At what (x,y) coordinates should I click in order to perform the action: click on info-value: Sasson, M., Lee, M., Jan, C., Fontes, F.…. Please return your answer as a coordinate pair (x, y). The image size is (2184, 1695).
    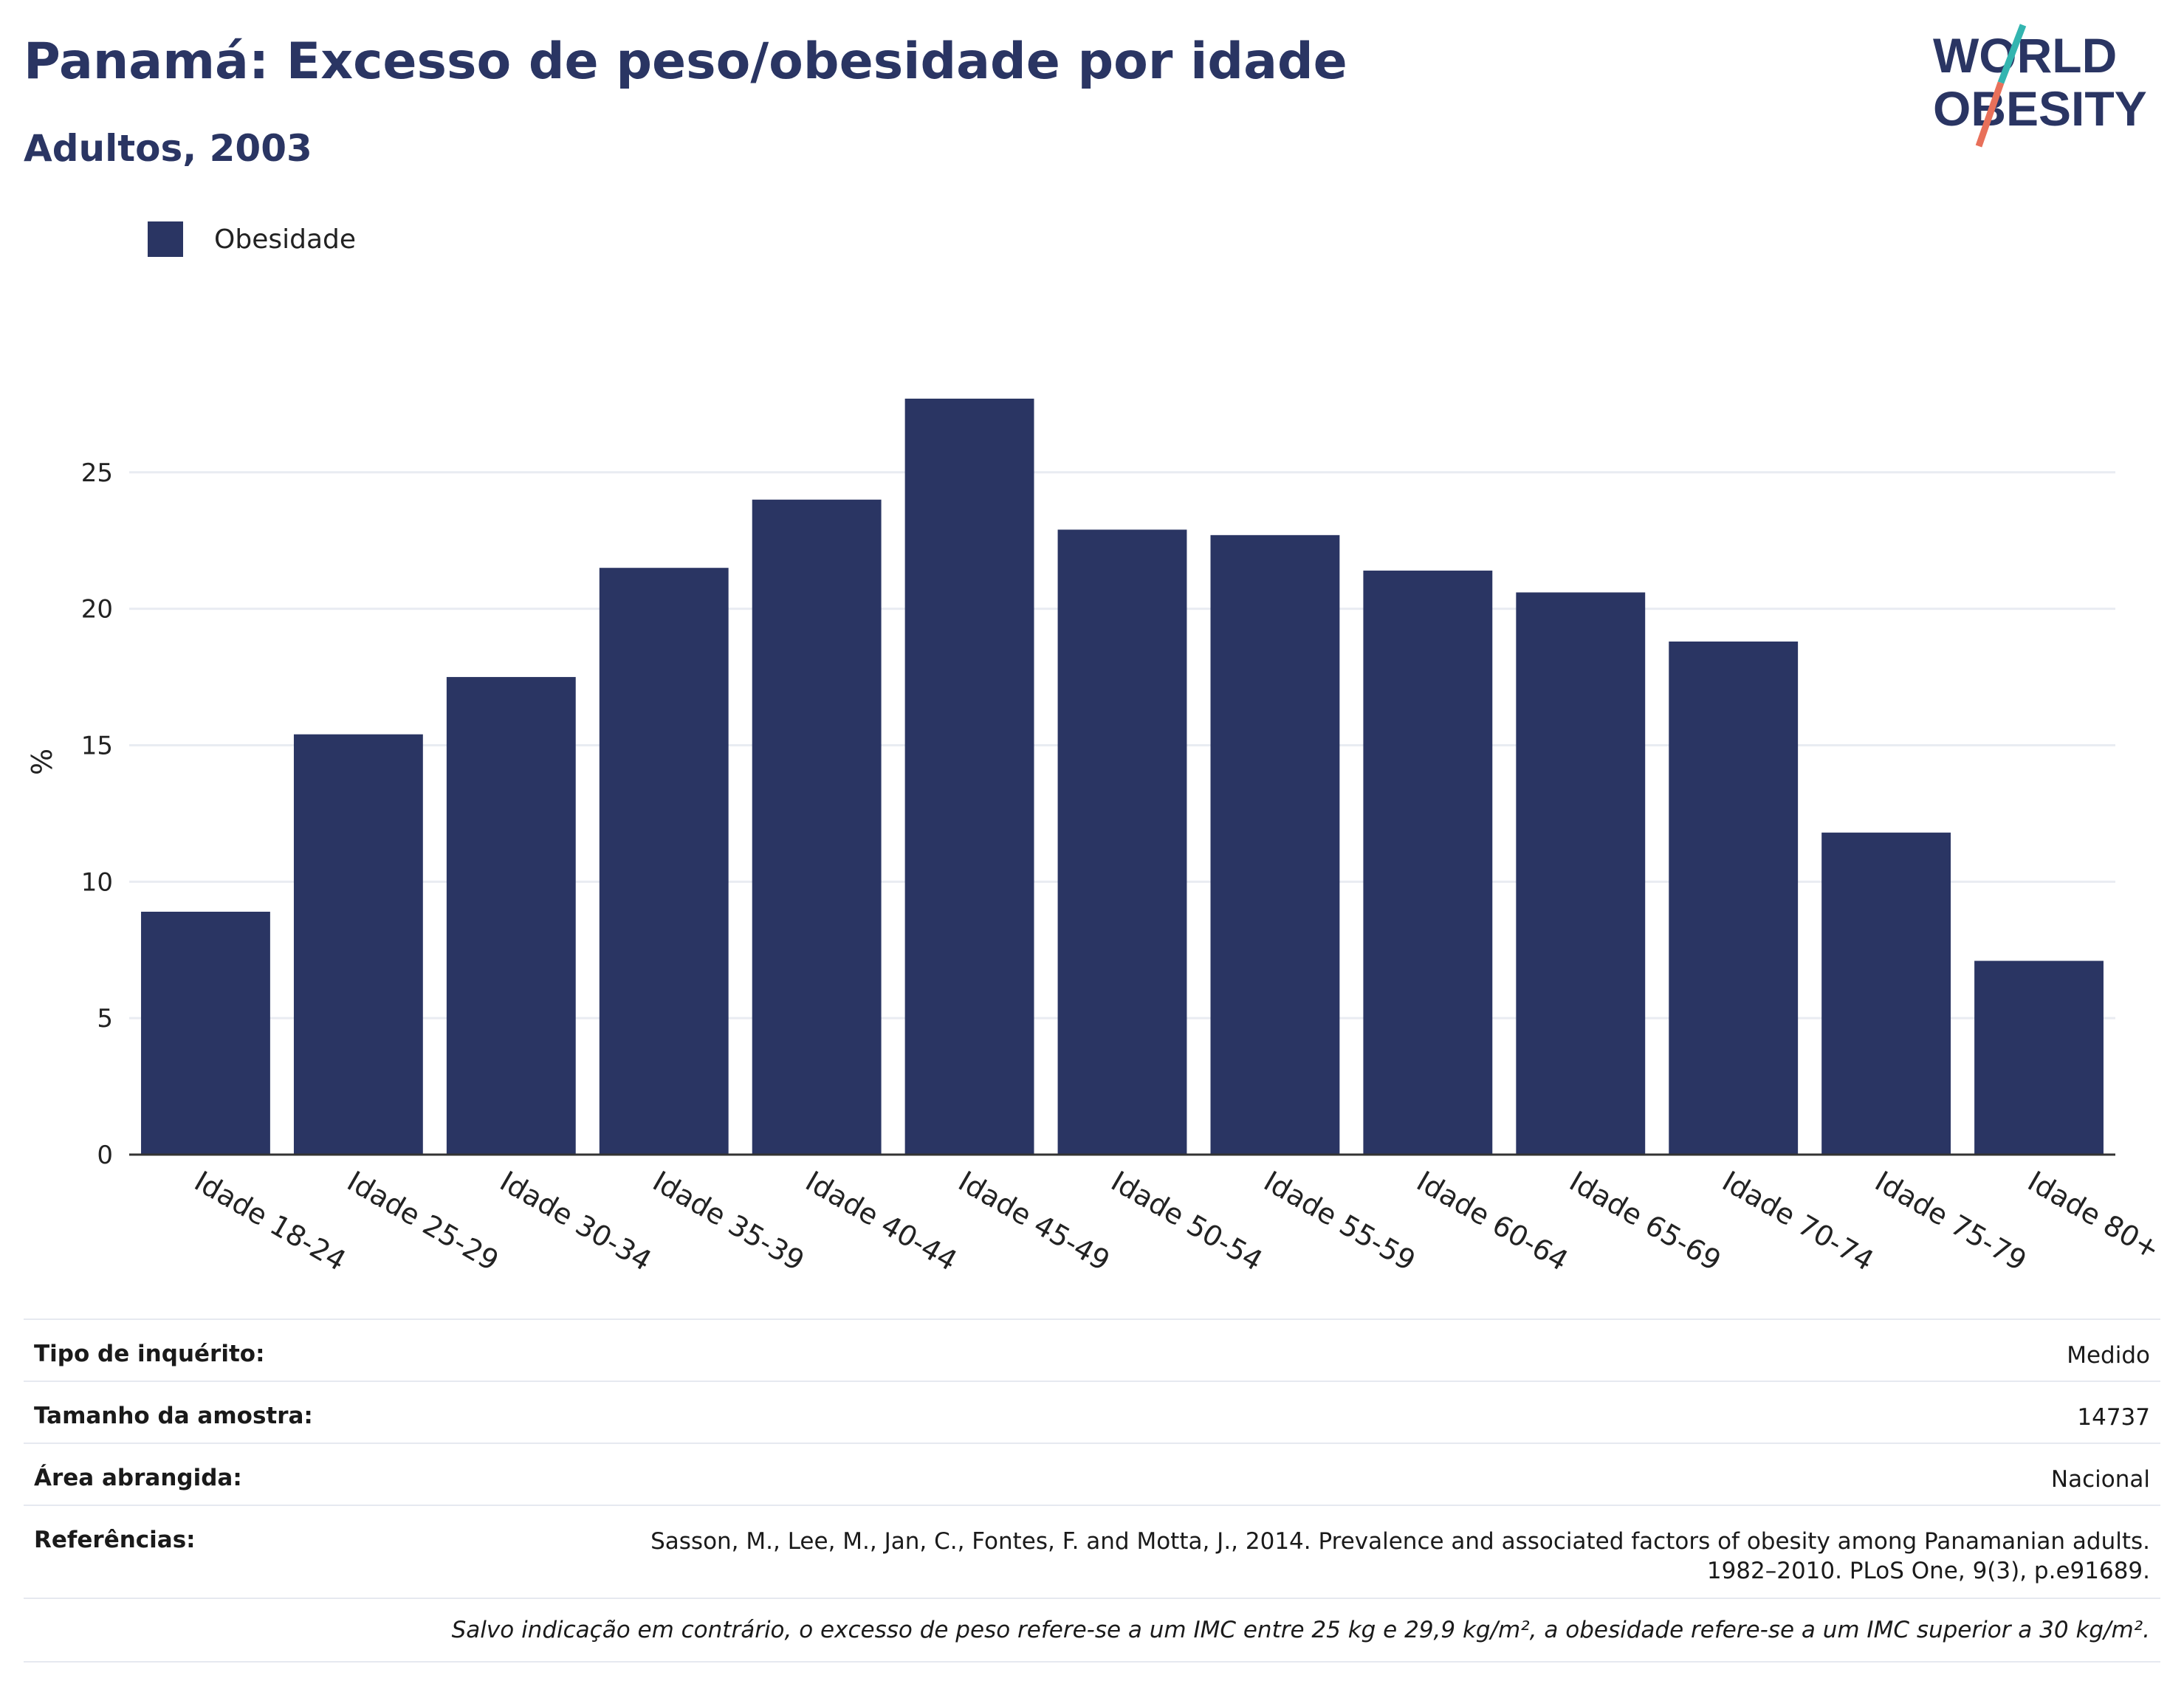
    Looking at the image, I should click on (1400, 1556).